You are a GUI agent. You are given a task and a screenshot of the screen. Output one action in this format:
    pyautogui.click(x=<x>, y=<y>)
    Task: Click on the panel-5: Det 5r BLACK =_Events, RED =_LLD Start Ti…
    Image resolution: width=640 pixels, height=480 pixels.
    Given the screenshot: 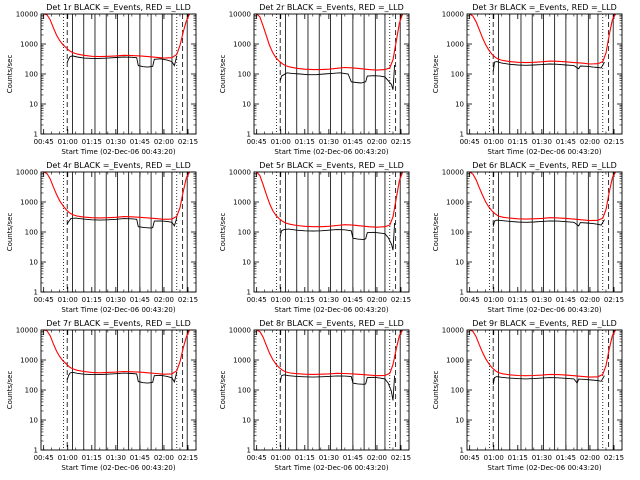 What is the action you would take?
    pyautogui.click(x=315, y=237)
    